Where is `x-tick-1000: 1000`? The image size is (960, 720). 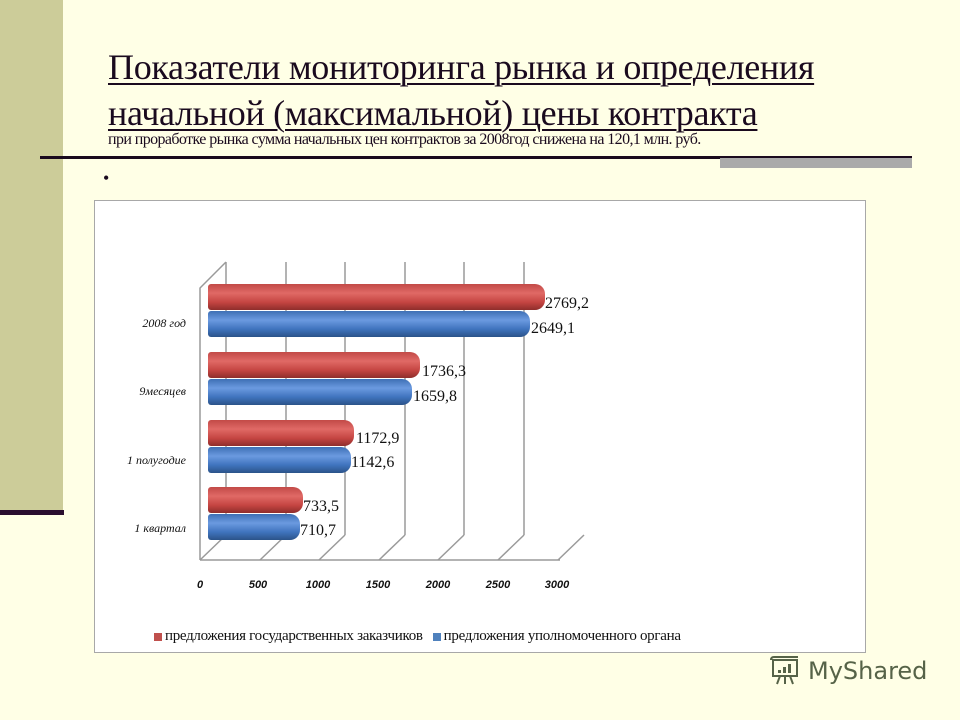
x-tick-1000: 1000 is located at coordinates (318, 585).